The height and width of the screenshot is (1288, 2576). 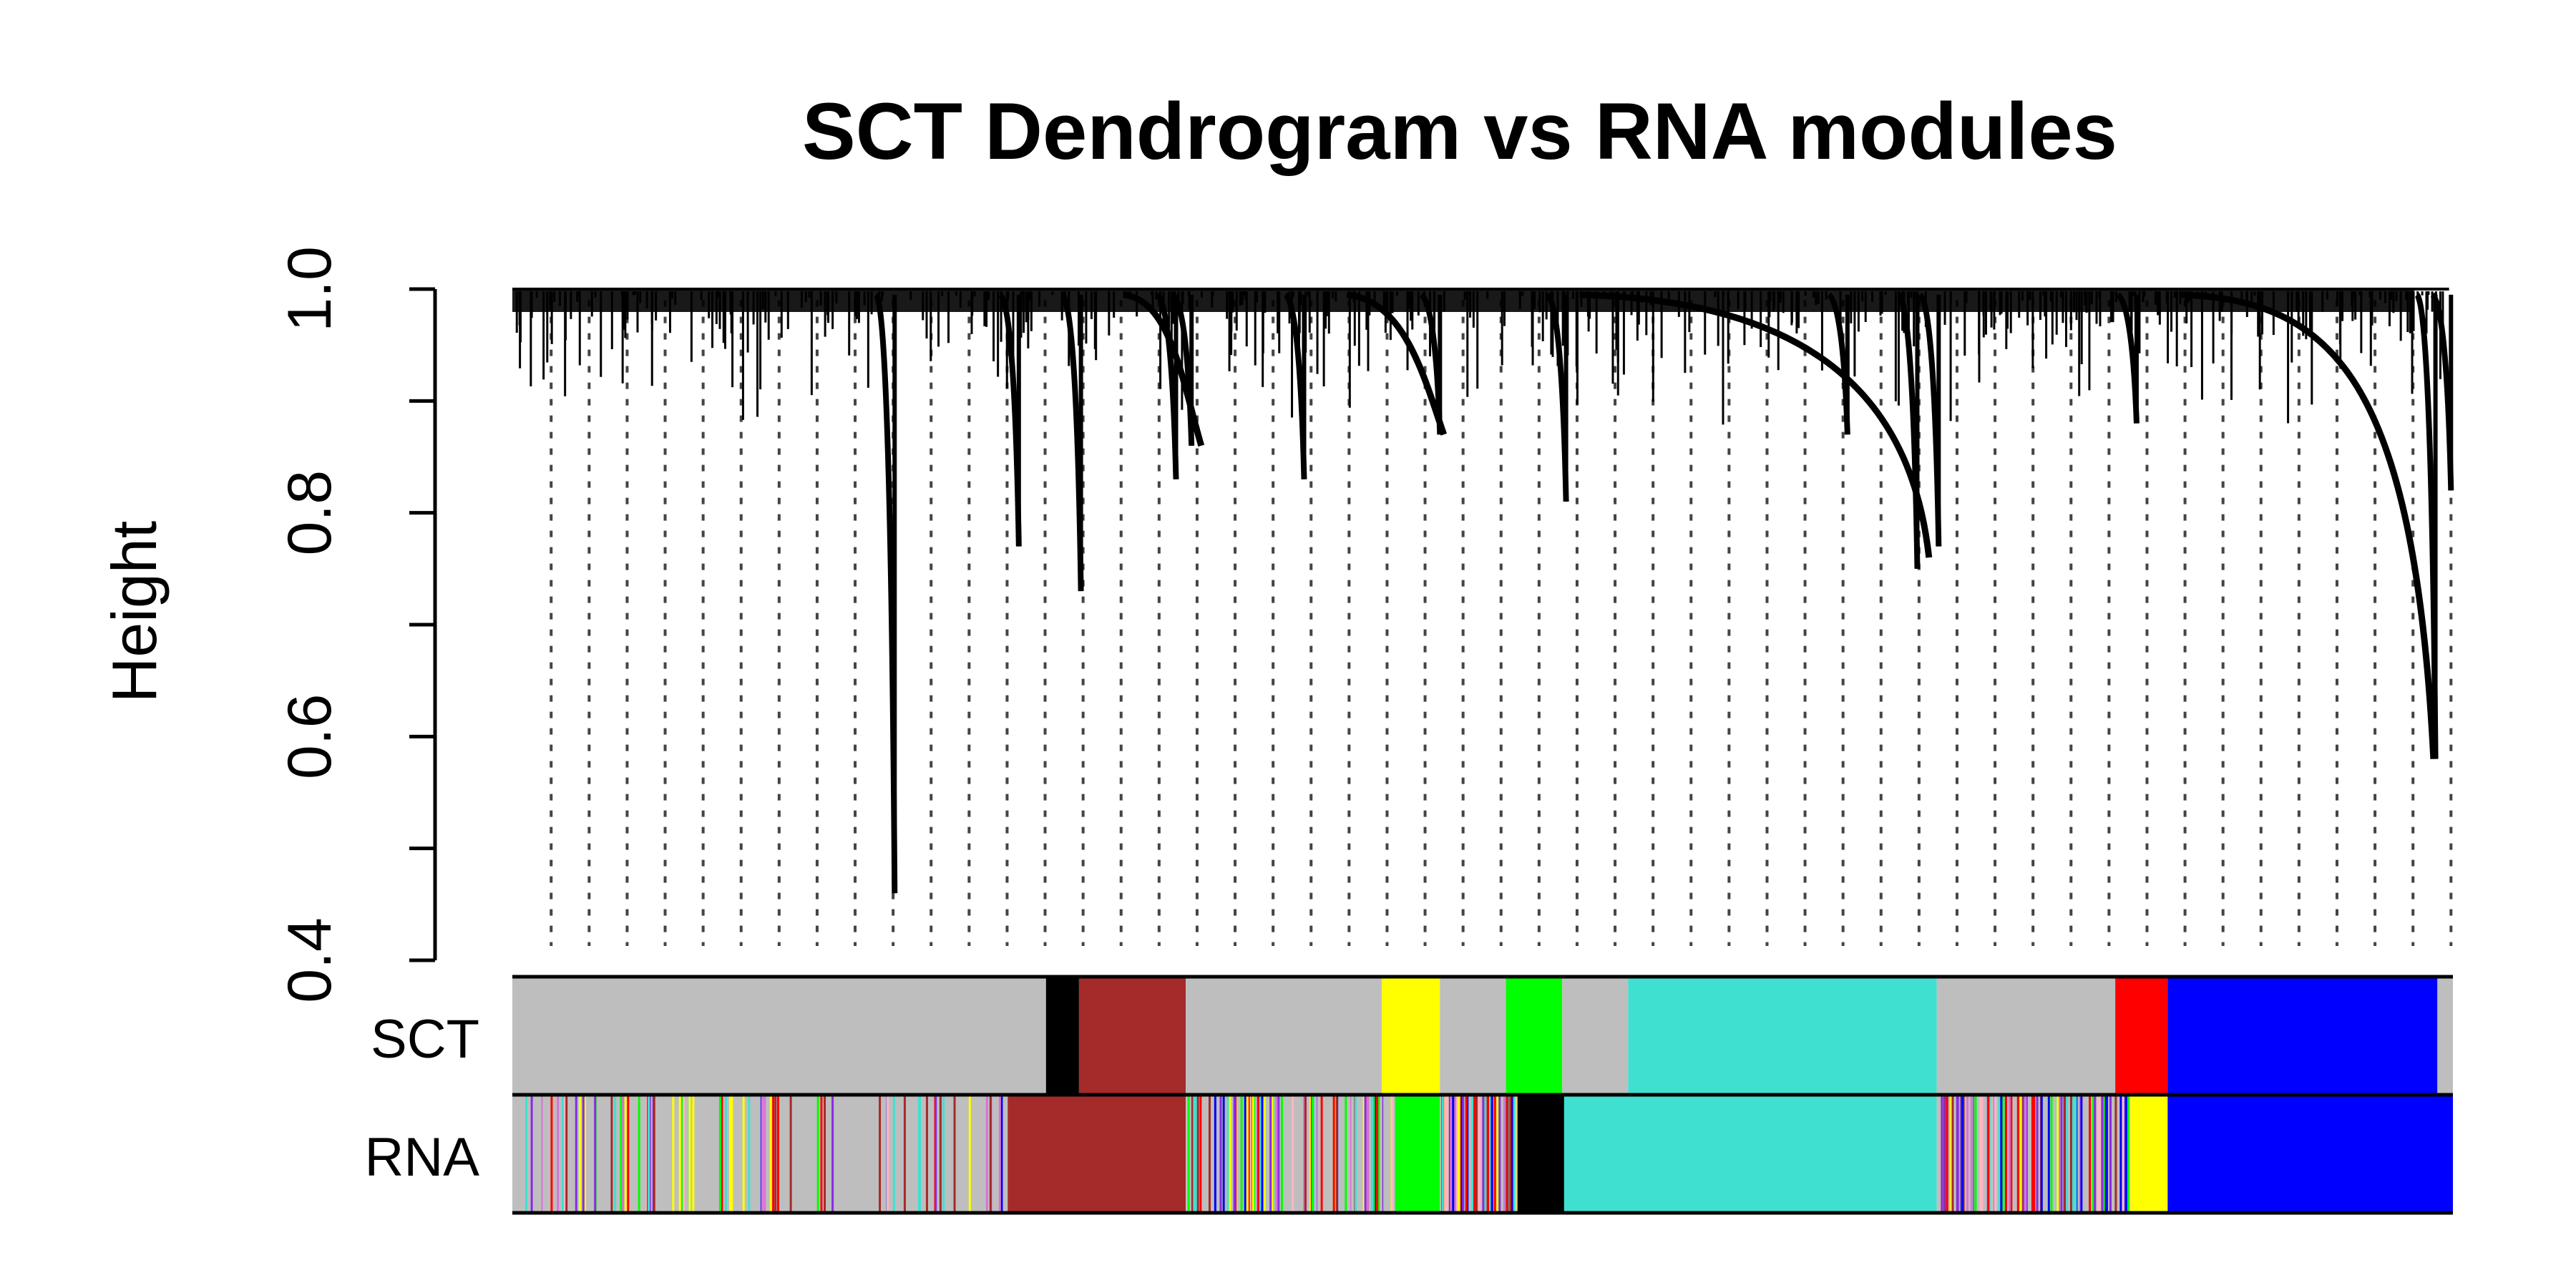 What do you see at coordinates (1534, 1036) in the screenshot?
I see `module-segment-green` at bounding box center [1534, 1036].